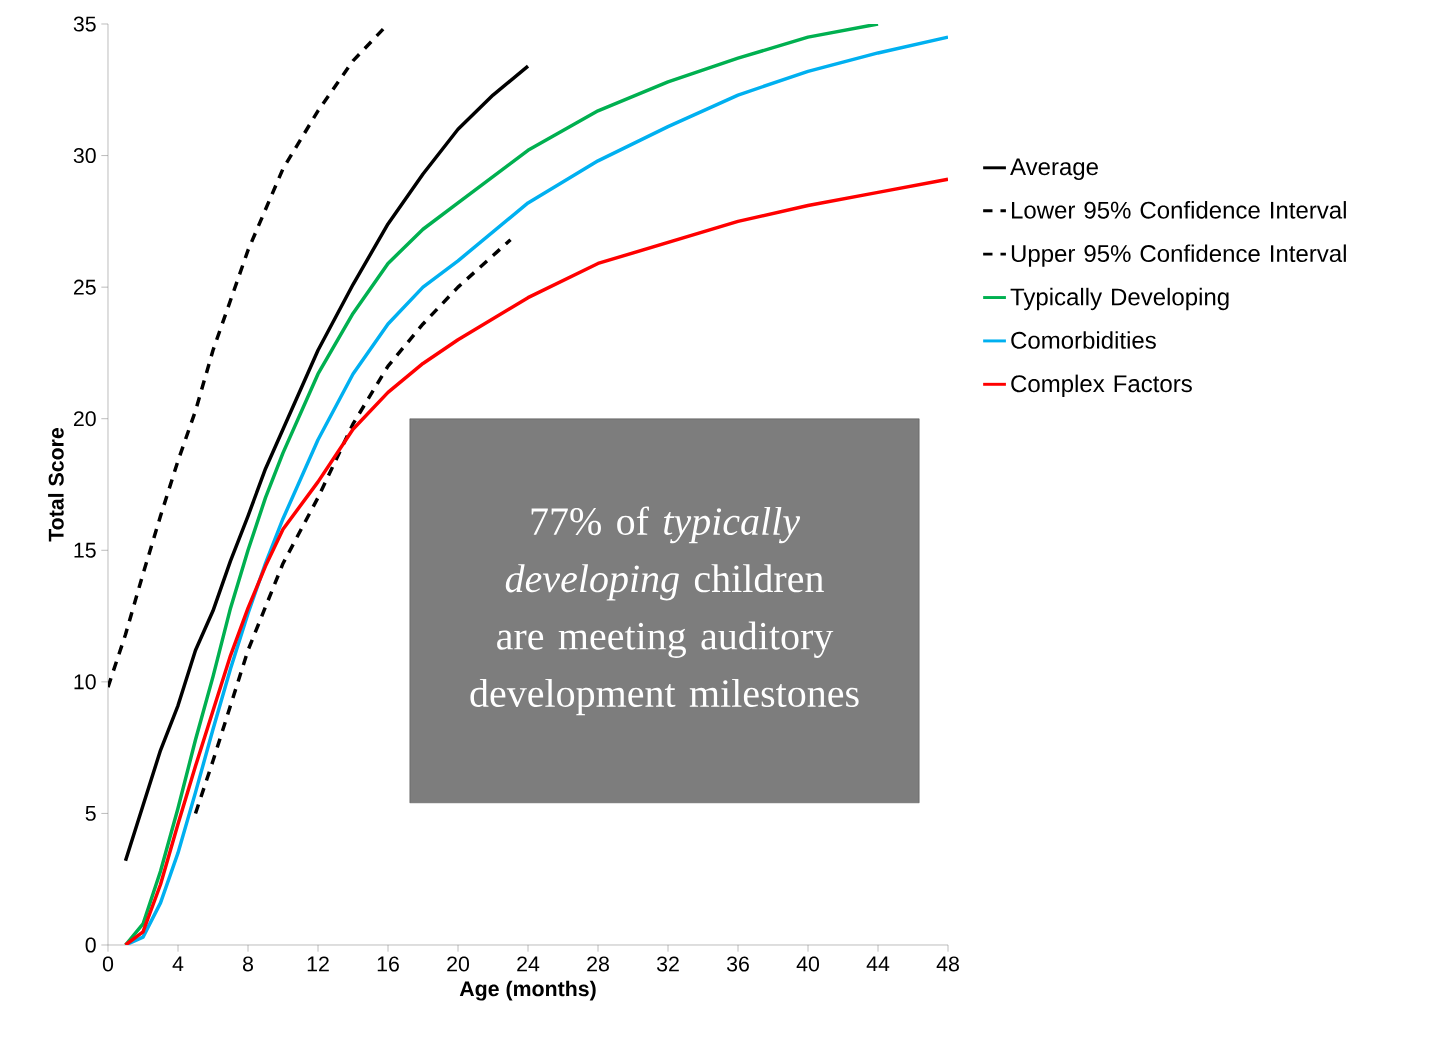  Describe the element at coordinates (1083, 340) in the screenshot. I see `legend-label: Comorbidities` at that location.